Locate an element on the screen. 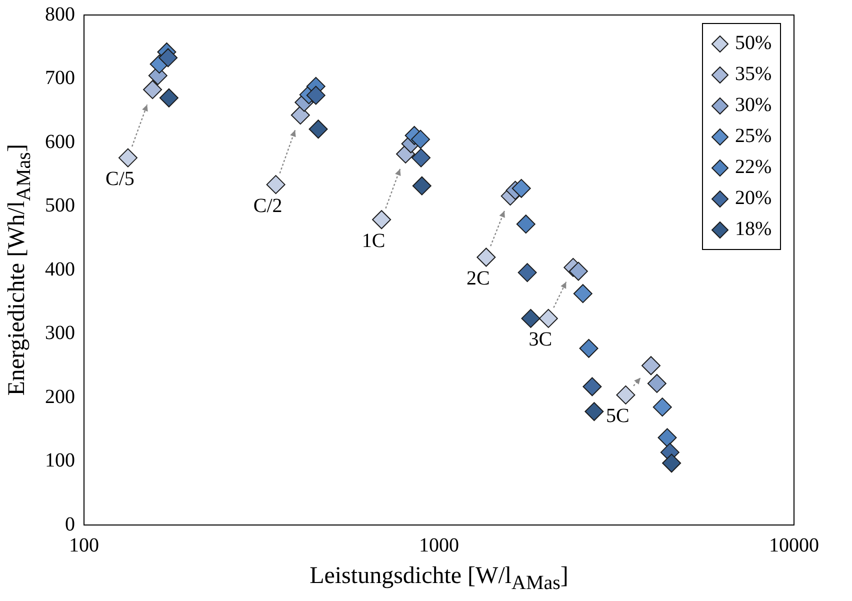  annotation: 3C is located at coordinates (540, 339).